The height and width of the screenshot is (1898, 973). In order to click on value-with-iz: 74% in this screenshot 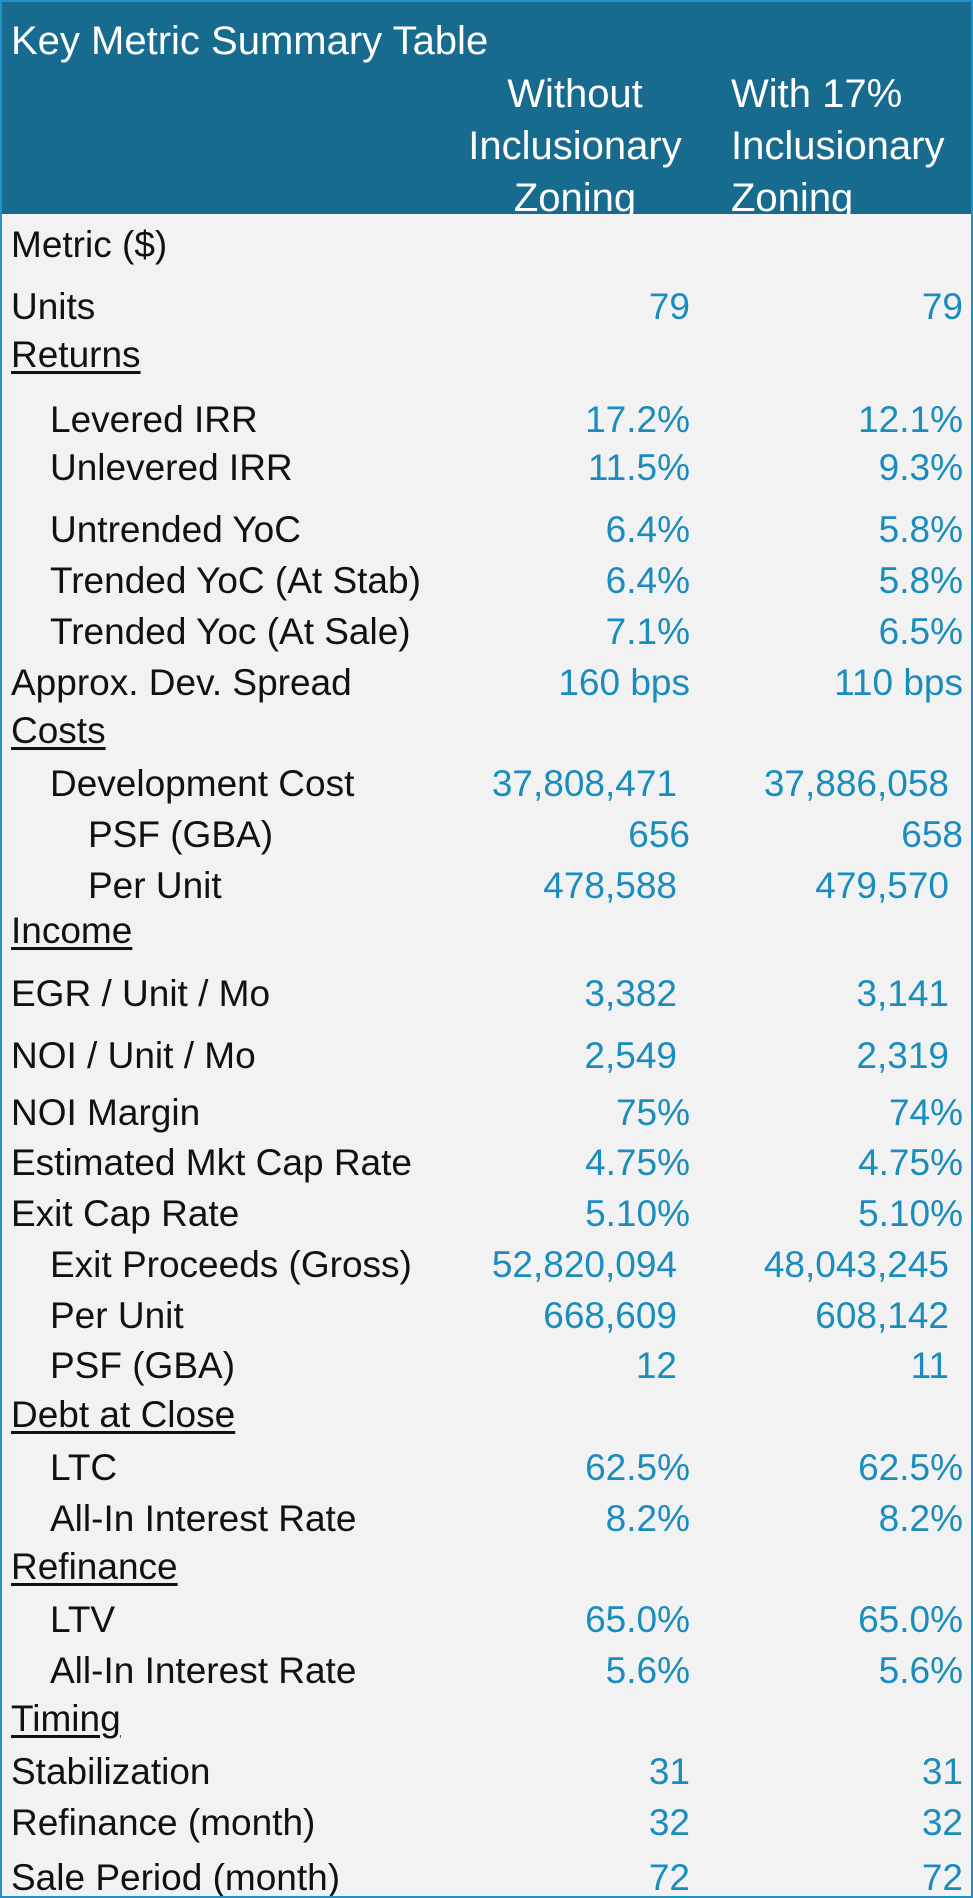, I will do `click(925, 1112)`.